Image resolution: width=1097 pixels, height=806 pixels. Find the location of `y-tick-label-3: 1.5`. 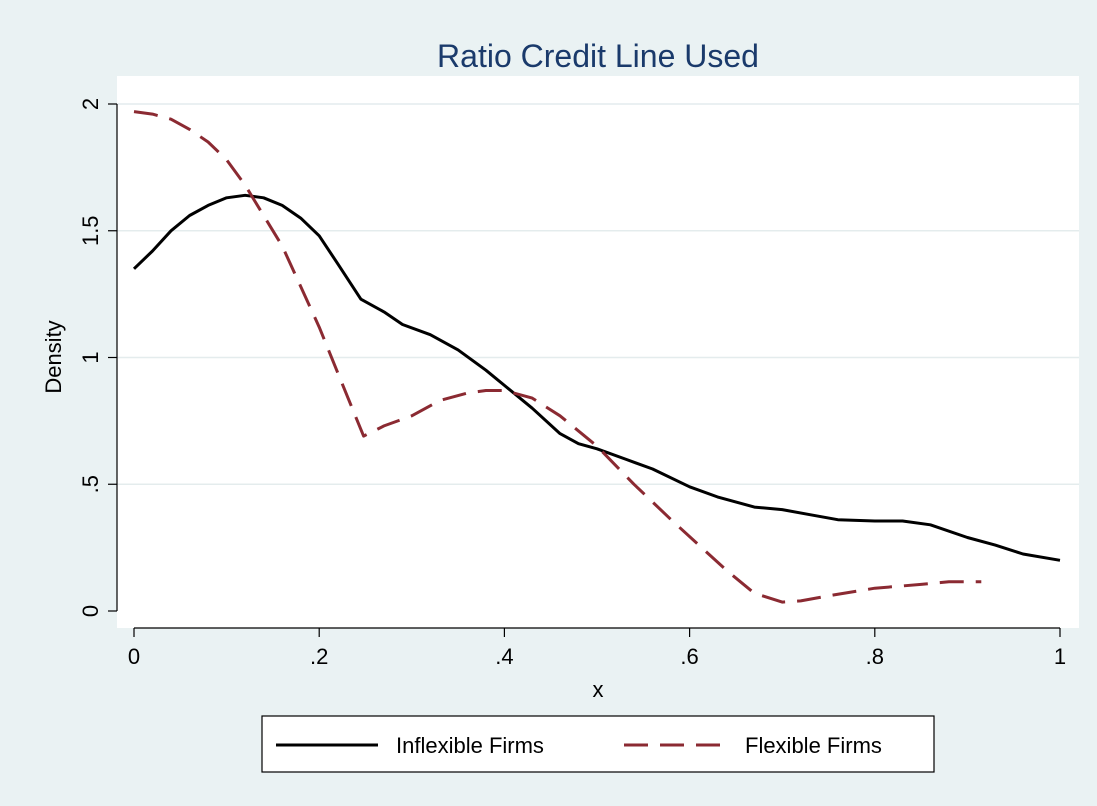

y-tick-label-3: 1.5 is located at coordinates (90, 230).